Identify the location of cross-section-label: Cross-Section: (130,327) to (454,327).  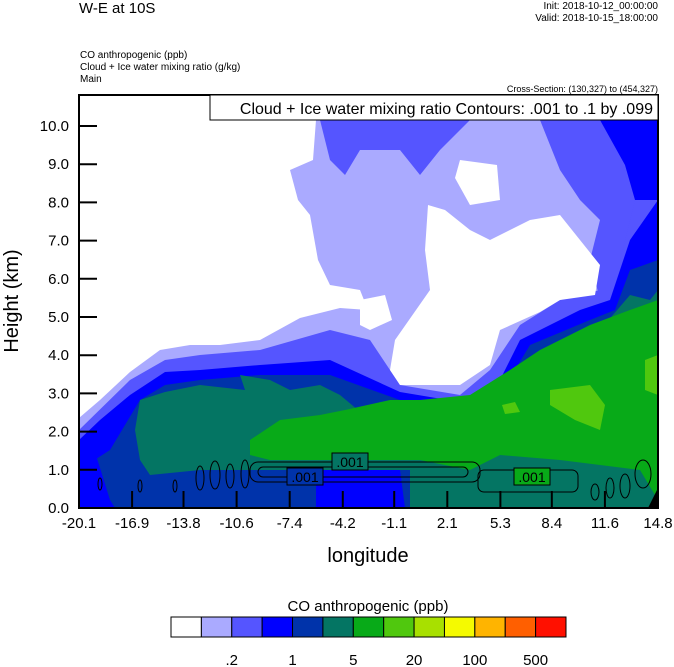
(582, 89).